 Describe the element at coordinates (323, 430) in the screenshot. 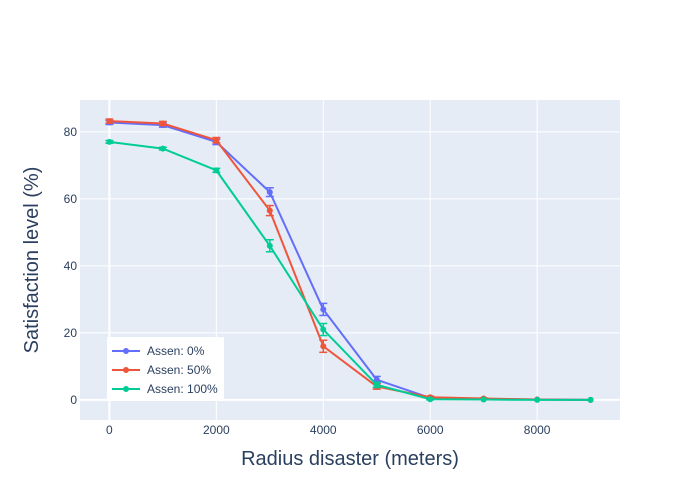

I see `x-tick-label: 4000` at that location.